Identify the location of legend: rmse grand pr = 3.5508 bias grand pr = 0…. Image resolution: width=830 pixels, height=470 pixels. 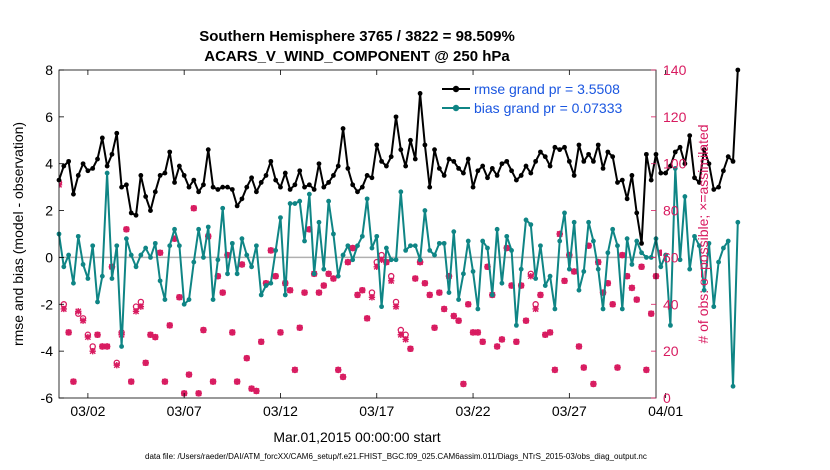
(543, 100).